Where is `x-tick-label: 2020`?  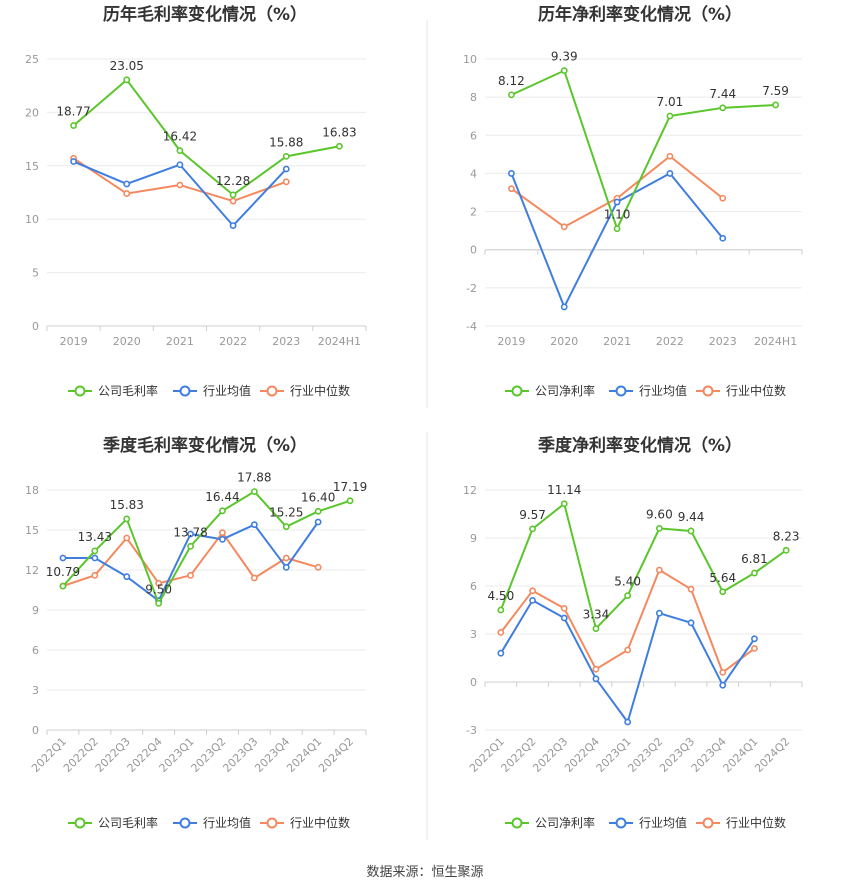 x-tick-label: 2020 is located at coordinates (564, 341).